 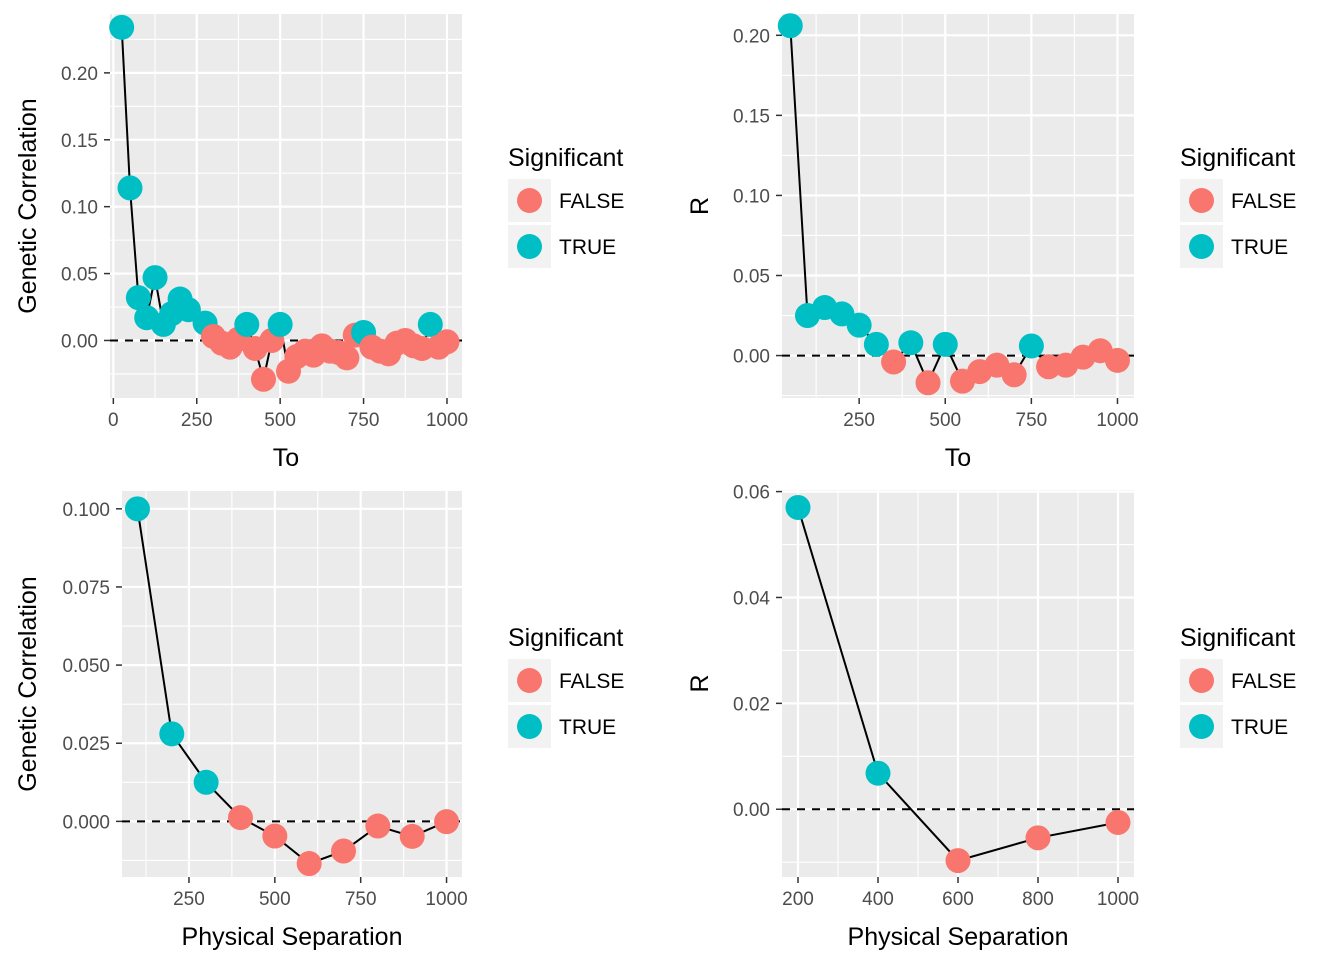 What do you see at coordinates (798, 899) in the screenshot?
I see `x-tick-label: 200` at bounding box center [798, 899].